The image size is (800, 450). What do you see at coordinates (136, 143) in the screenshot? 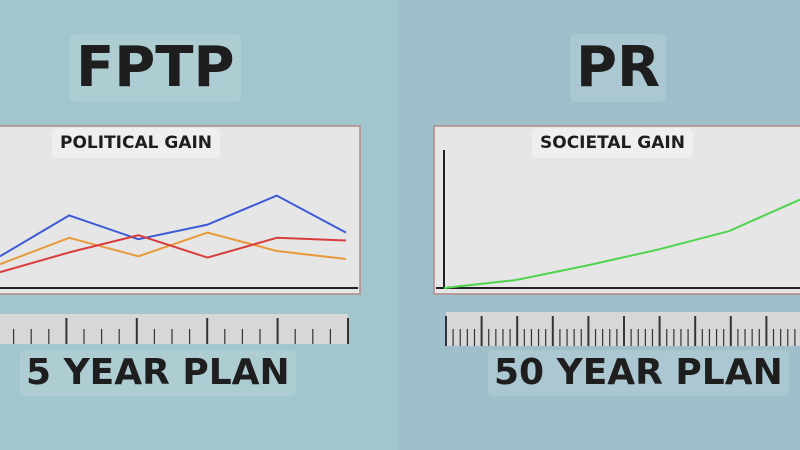
I see `political-gain-title: POLITICAL GAIN` at bounding box center [136, 143].